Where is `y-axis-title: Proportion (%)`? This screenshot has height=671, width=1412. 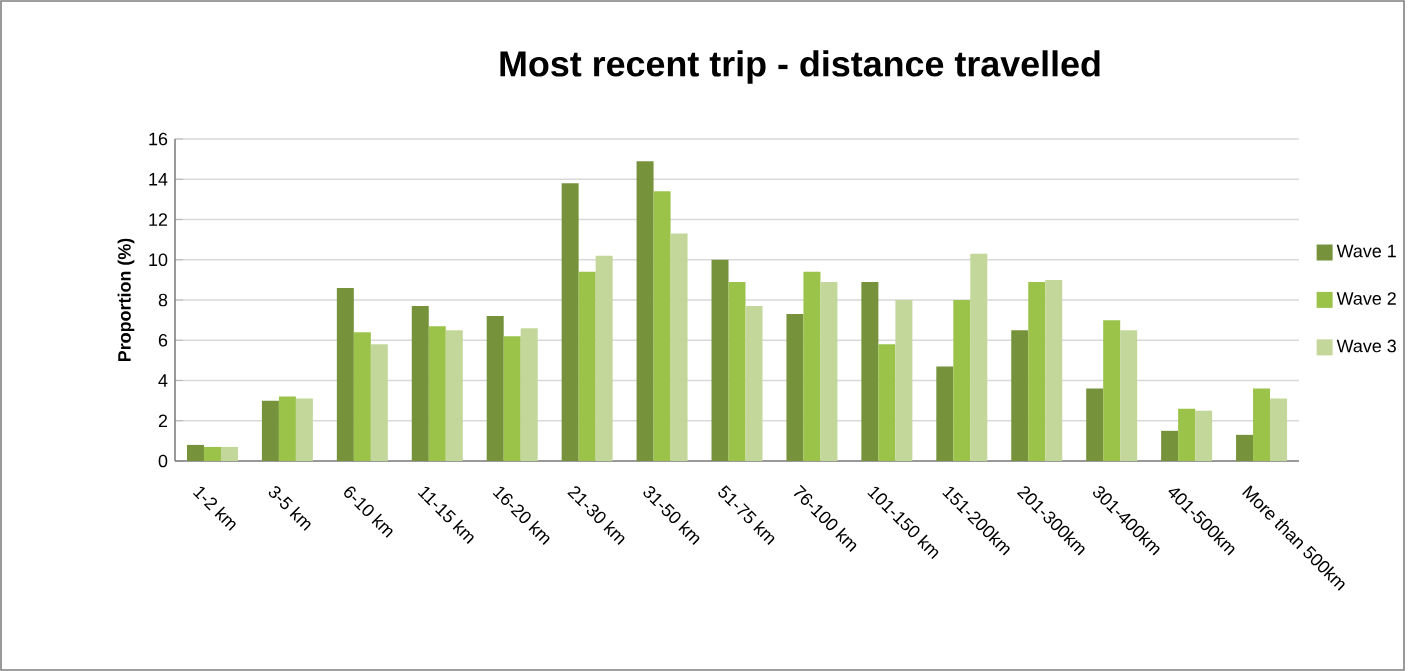
y-axis-title: Proportion (%) is located at coordinates (126, 300).